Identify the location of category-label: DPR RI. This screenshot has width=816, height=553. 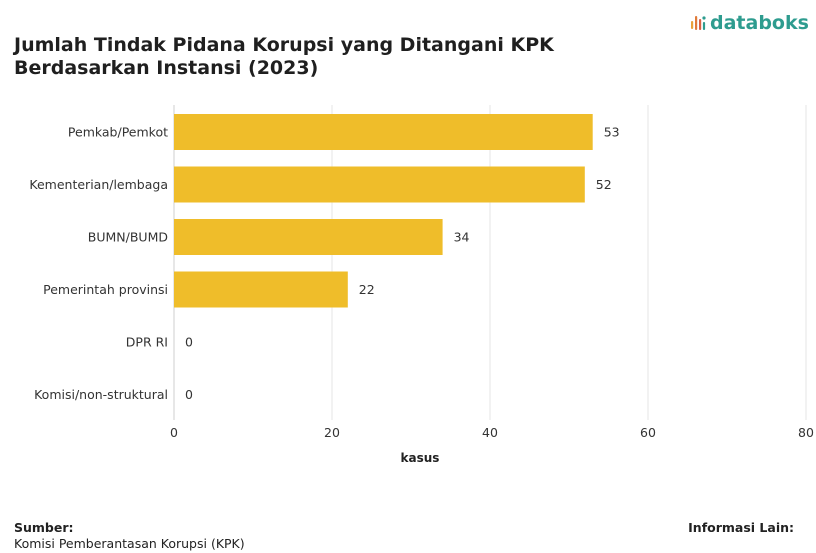
(147, 342).